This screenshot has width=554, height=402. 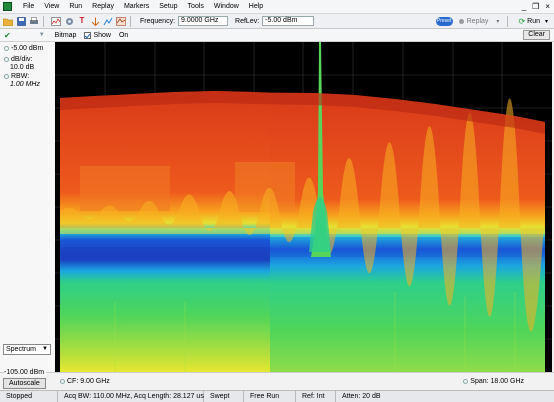 I want to click on status-reference: Ref: Int, so click(x=316, y=396).